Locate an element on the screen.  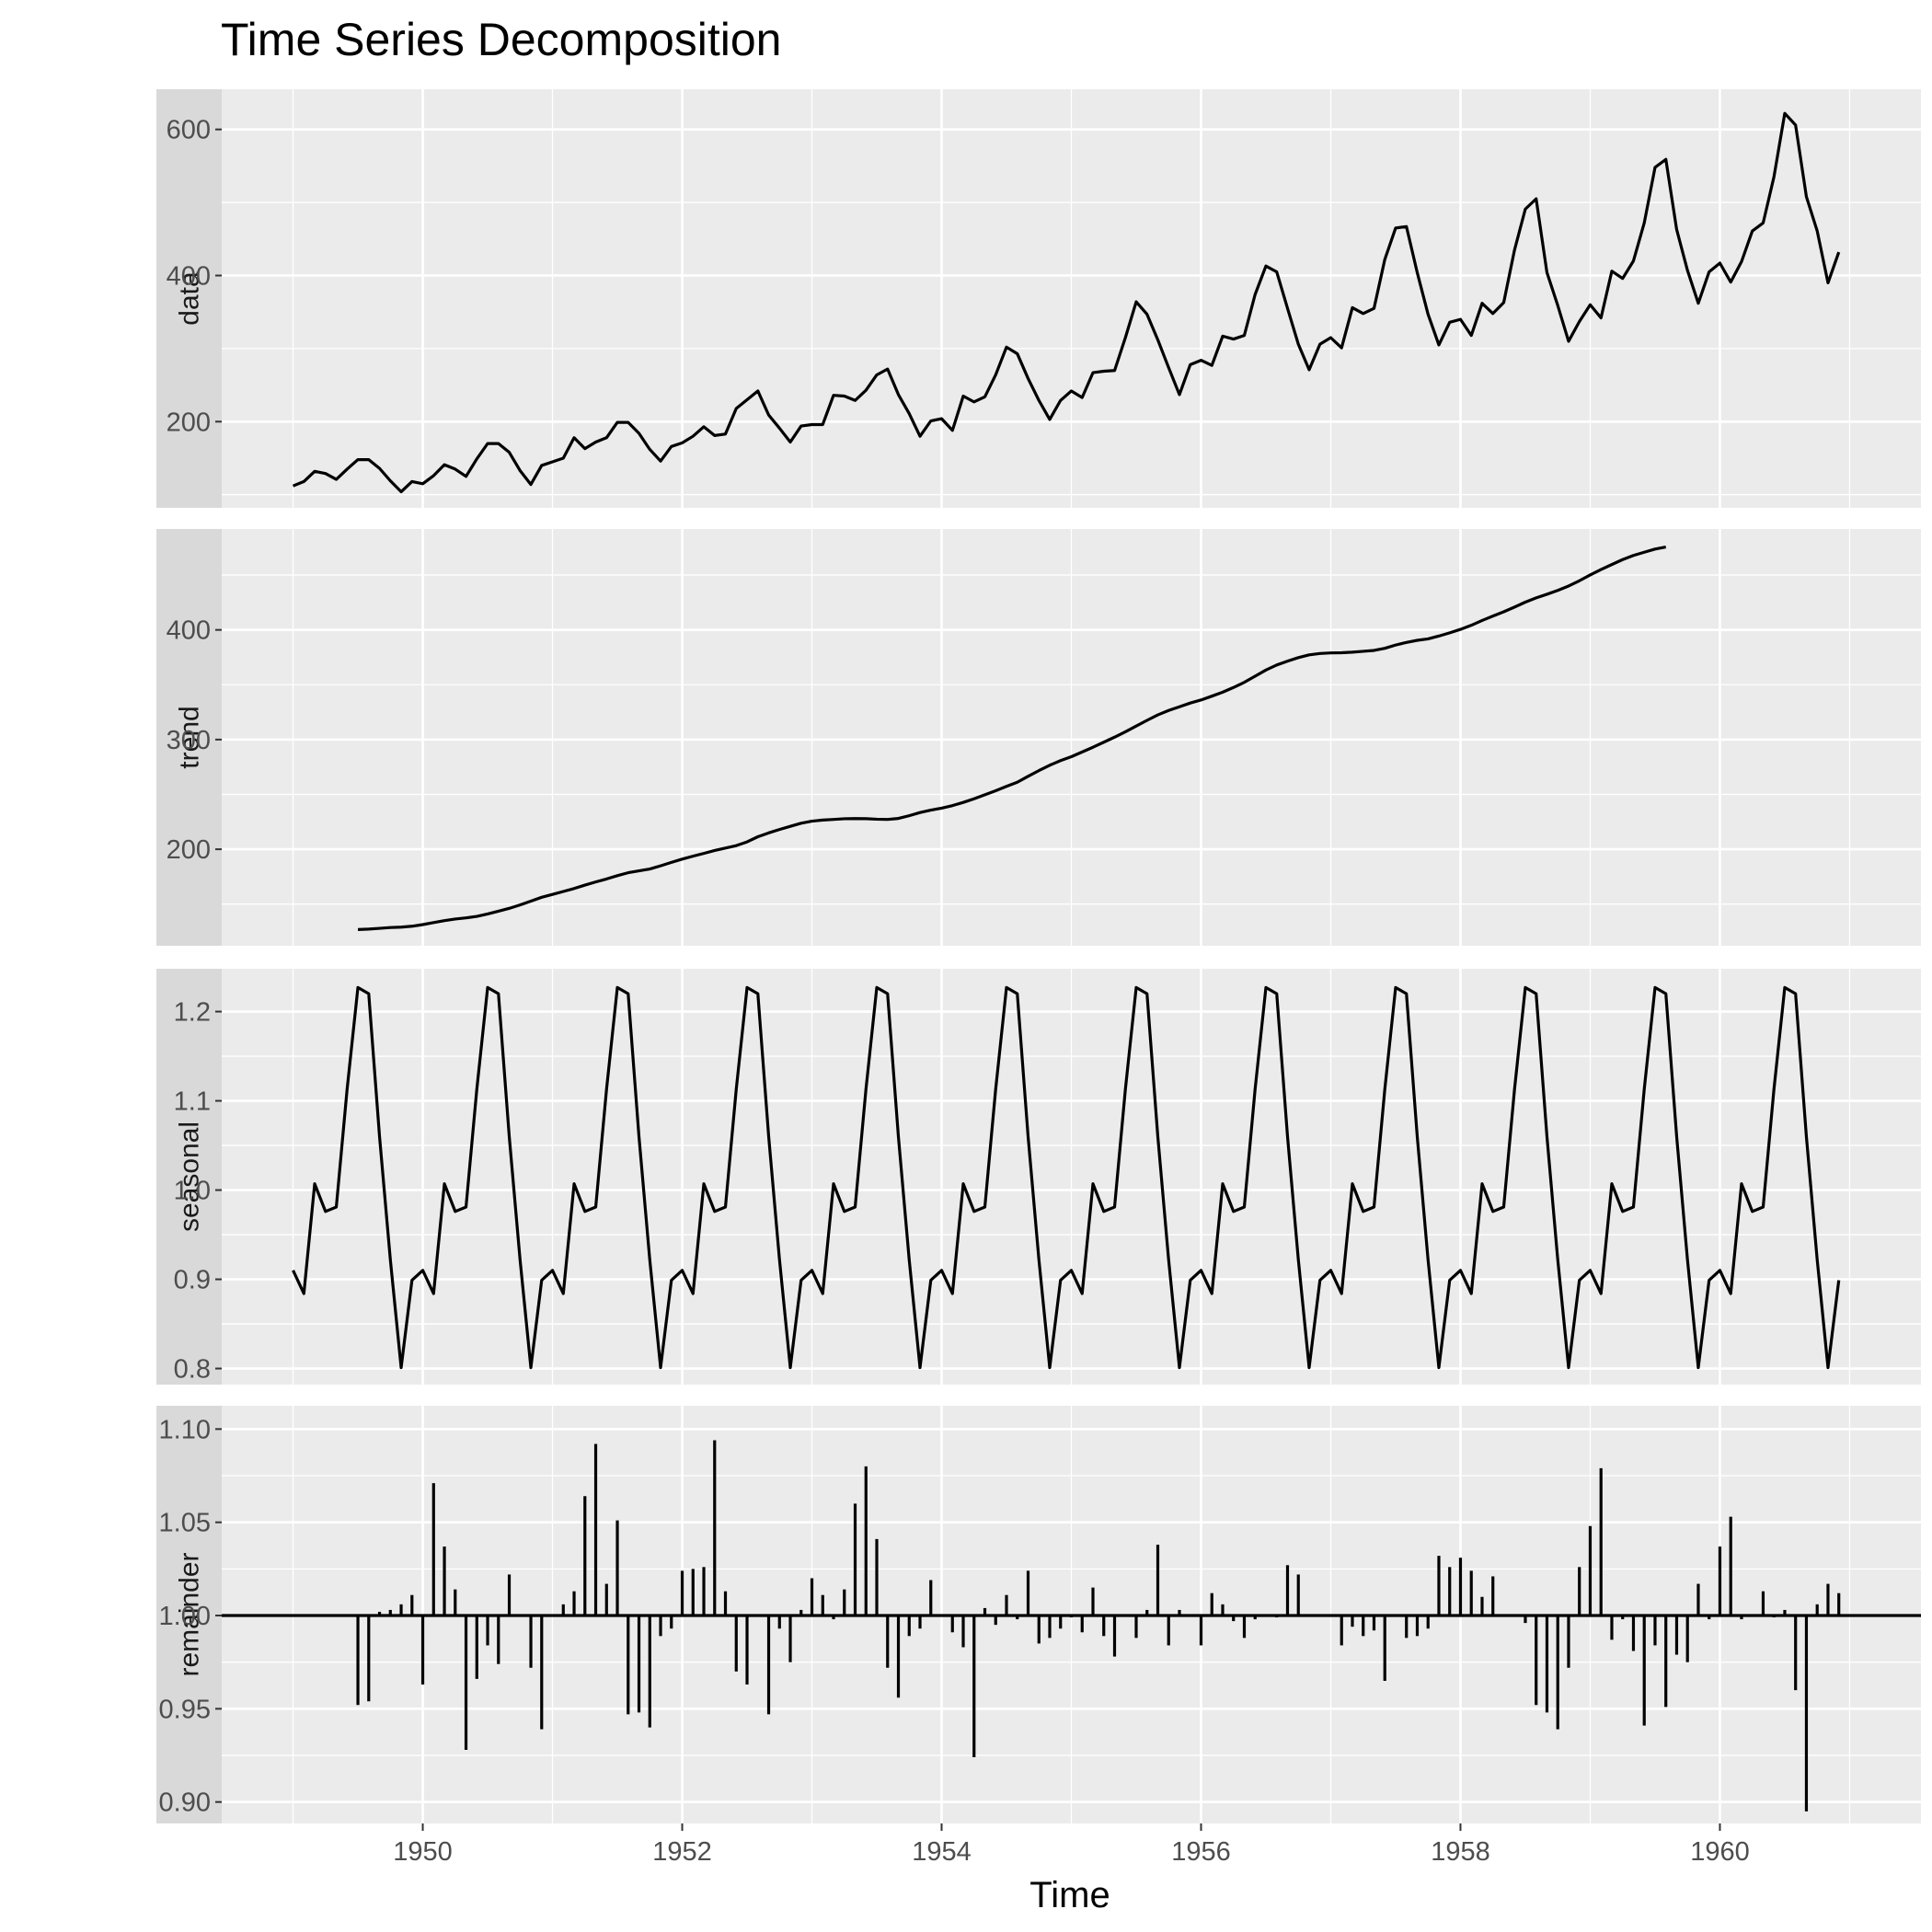
y-tick-label-seasonal: 0.9 is located at coordinates (192, 1280).